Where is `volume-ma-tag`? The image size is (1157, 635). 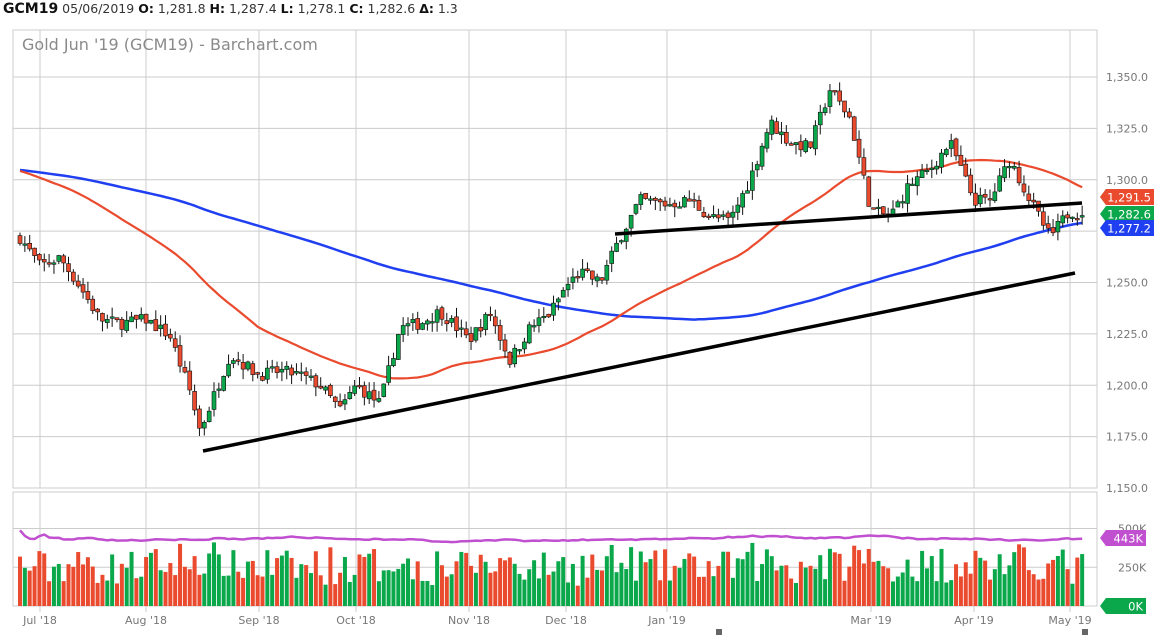 volume-ma-tag is located at coordinates (1123, 538).